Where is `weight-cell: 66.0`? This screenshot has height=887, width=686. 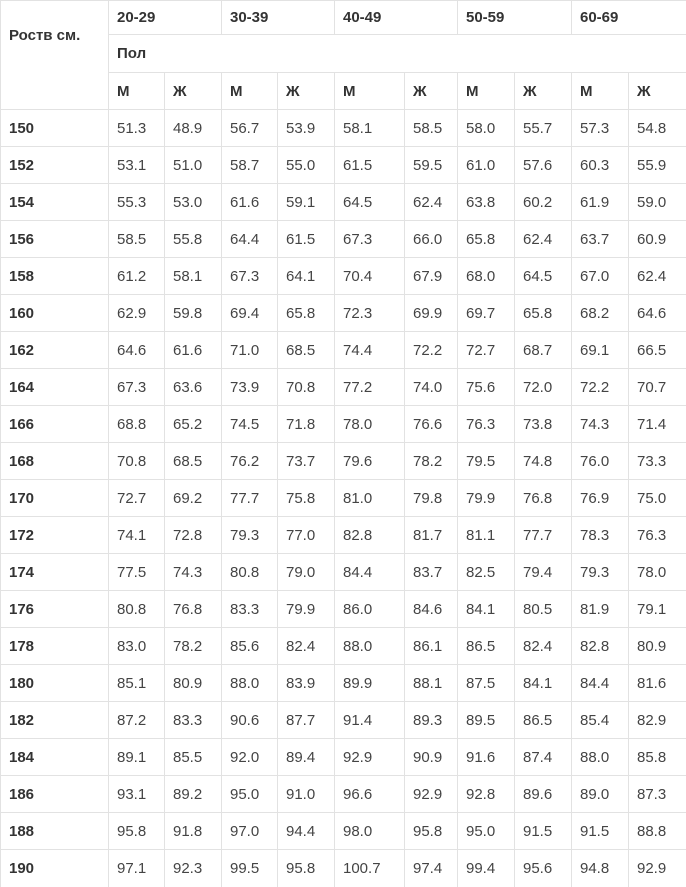 weight-cell: 66.0 is located at coordinates (431, 239).